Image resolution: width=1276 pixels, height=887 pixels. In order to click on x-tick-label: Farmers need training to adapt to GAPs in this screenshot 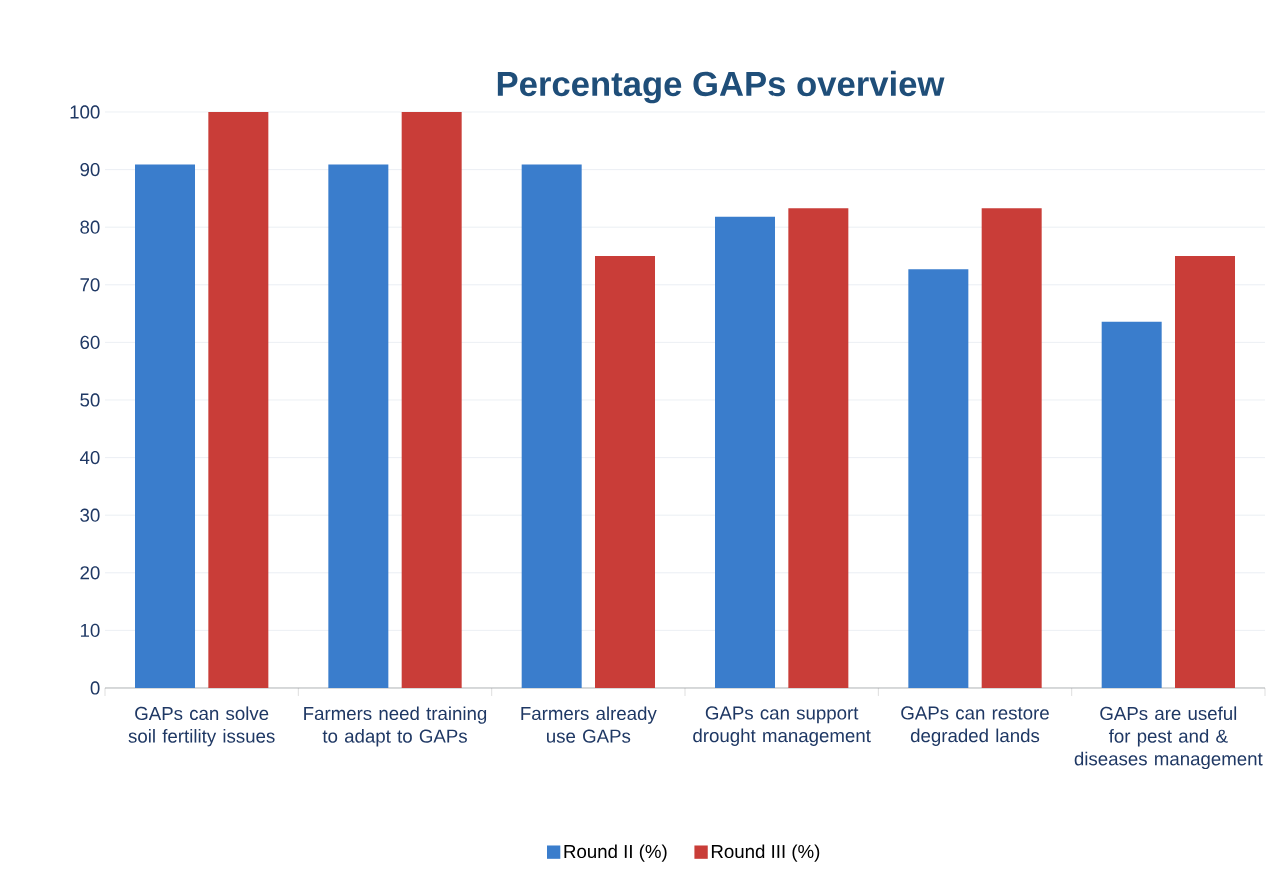, I will do `click(395, 726)`.